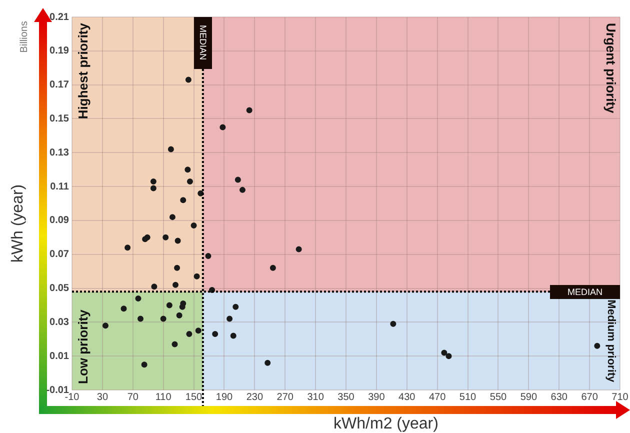 Image resolution: width=630 pixels, height=433 pixels. I want to click on x-tick-label: 470, so click(437, 397).